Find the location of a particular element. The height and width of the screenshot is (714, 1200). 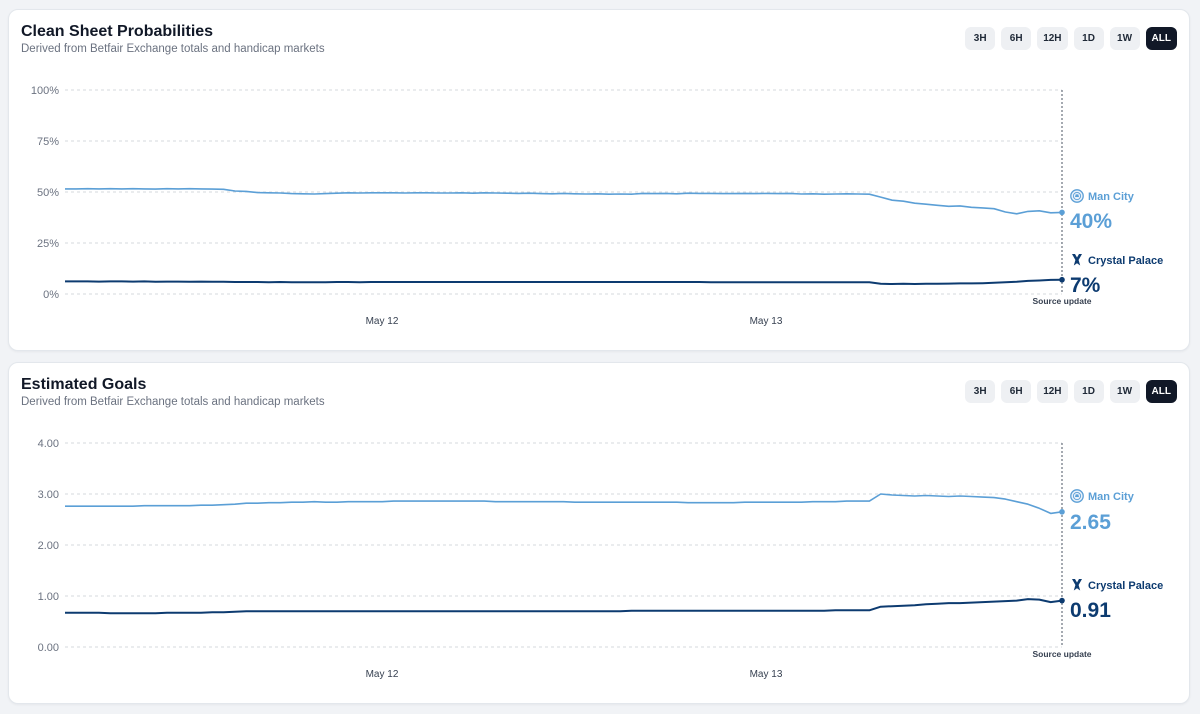

y-tick-label: 0.00 is located at coordinates (48, 648).